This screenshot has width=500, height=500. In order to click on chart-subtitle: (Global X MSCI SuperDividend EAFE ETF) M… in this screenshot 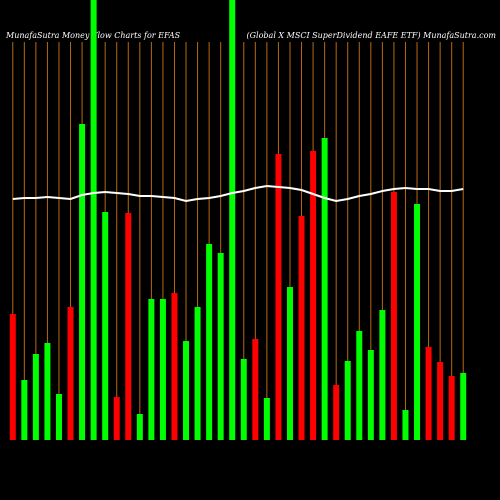, I will do `click(372, 35)`.